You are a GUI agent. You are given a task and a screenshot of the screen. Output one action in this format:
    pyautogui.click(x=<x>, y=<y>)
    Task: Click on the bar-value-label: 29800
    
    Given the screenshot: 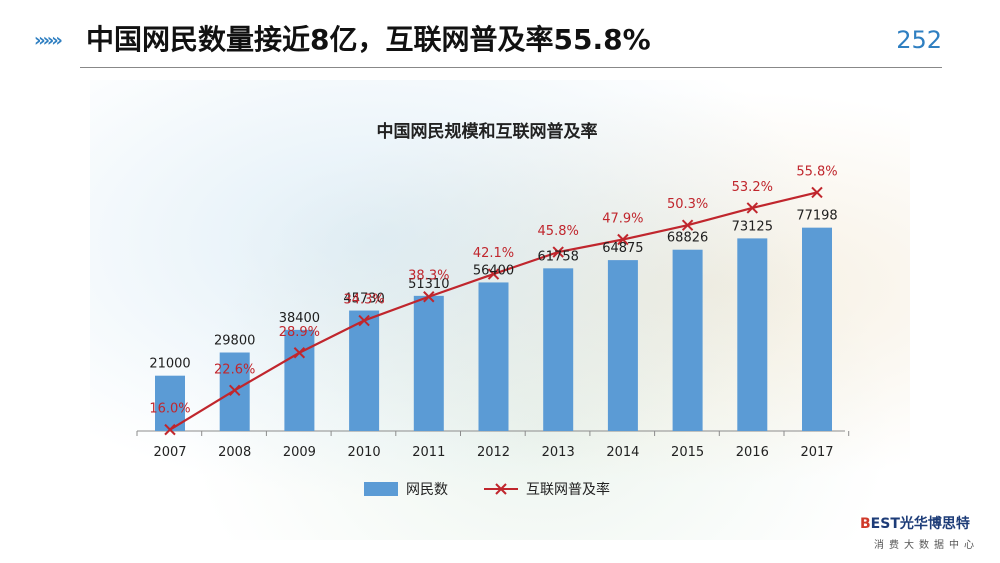 What is the action you would take?
    pyautogui.click(x=234, y=341)
    